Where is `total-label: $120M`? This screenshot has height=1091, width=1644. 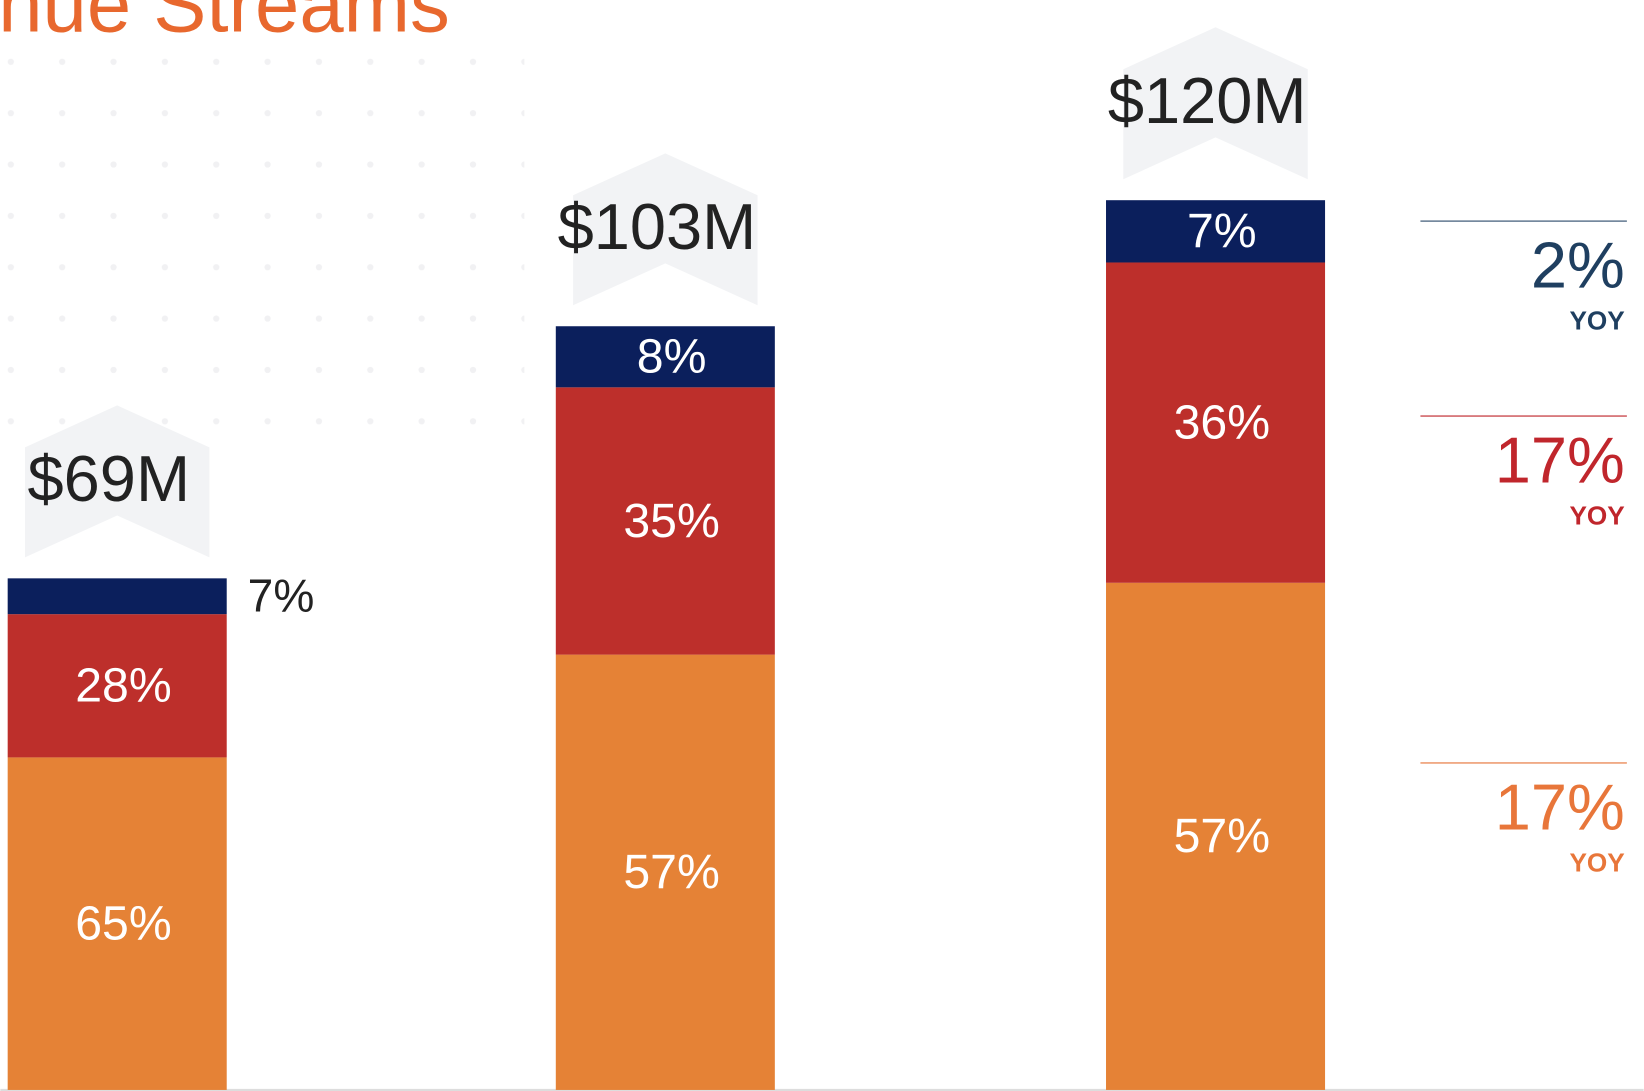
total-label: $120M is located at coordinates (1207, 100).